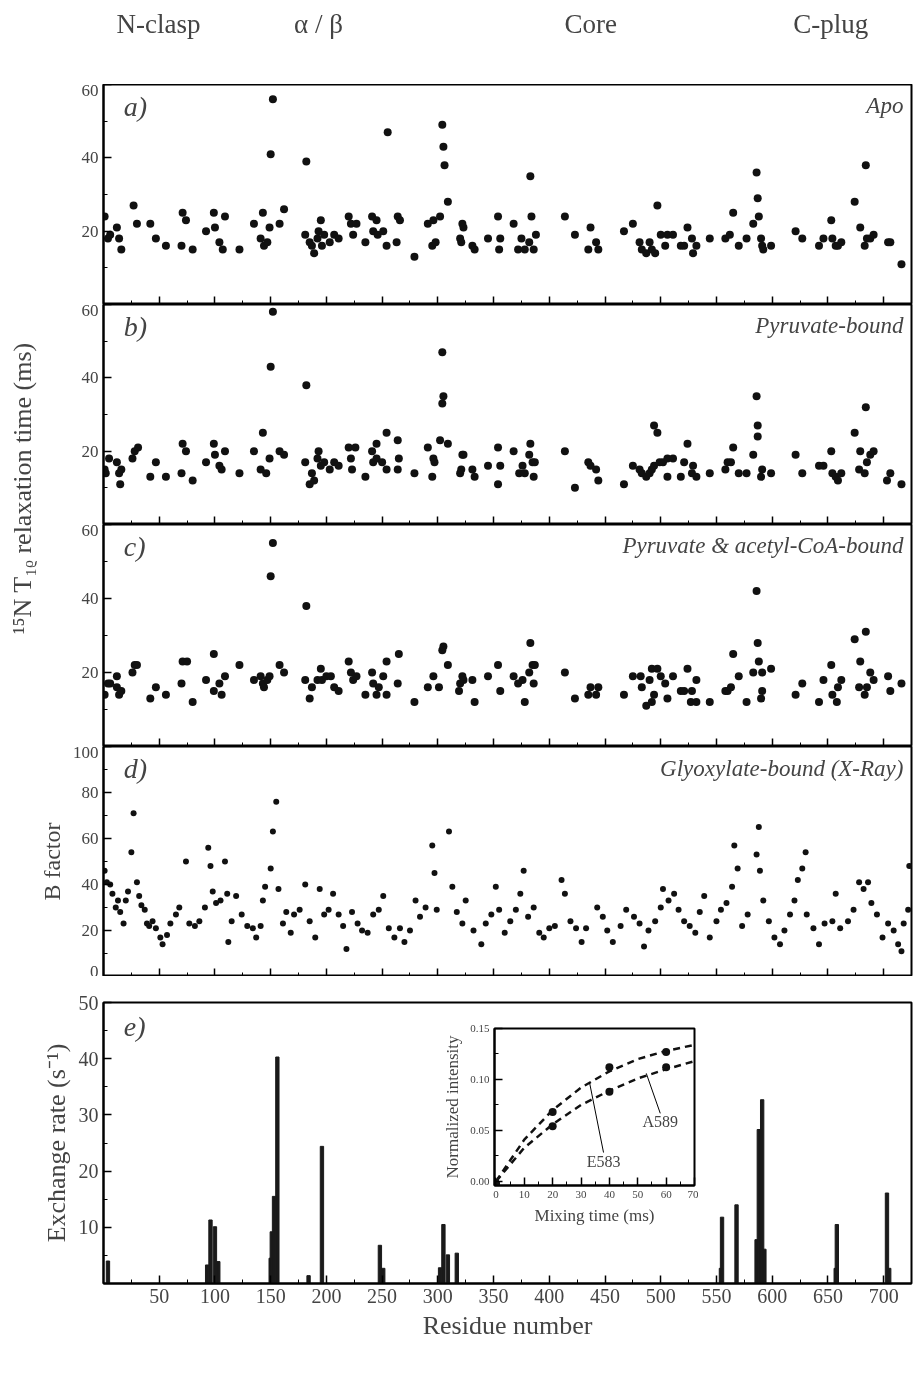 The height and width of the screenshot is (1383, 913). What do you see at coordinates (594, 1215) in the screenshot?
I see `x-axis-title: Mixing time (ms)` at bounding box center [594, 1215].